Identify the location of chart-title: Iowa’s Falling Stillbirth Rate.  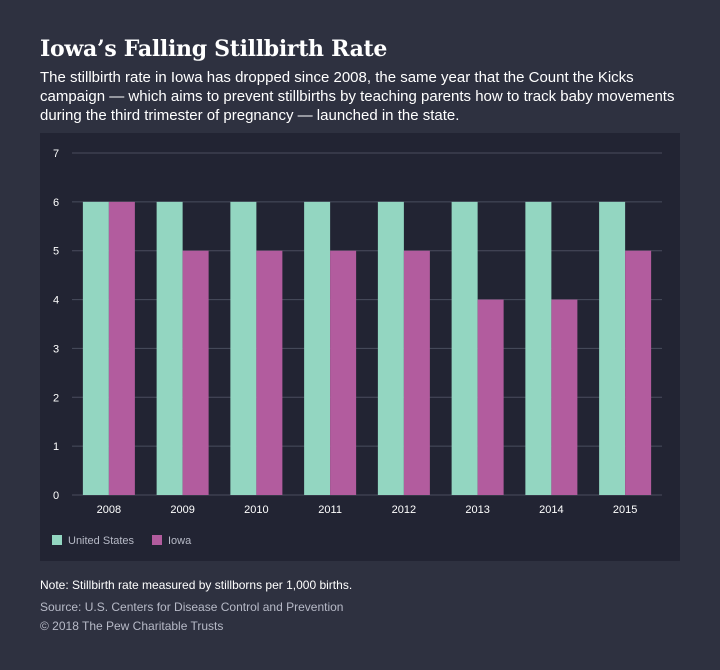
(214, 49).